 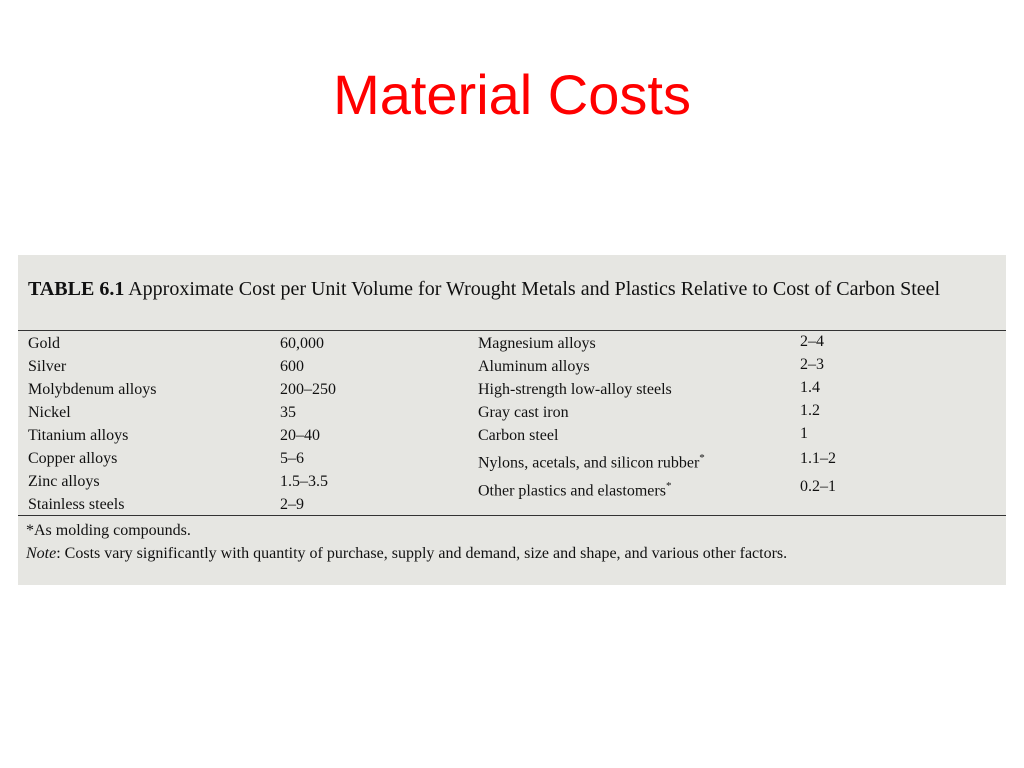 What do you see at coordinates (49, 412) in the screenshot?
I see `material-name: Nickel` at bounding box center [49, 412].